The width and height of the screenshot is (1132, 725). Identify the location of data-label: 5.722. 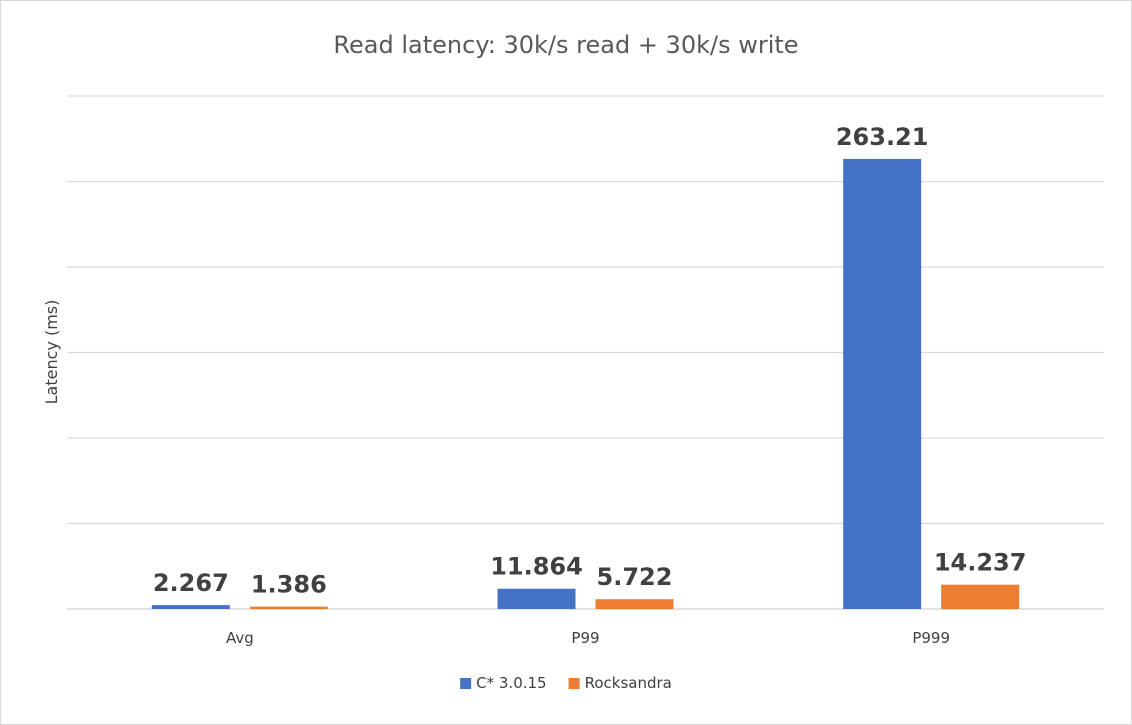
(635, 577).